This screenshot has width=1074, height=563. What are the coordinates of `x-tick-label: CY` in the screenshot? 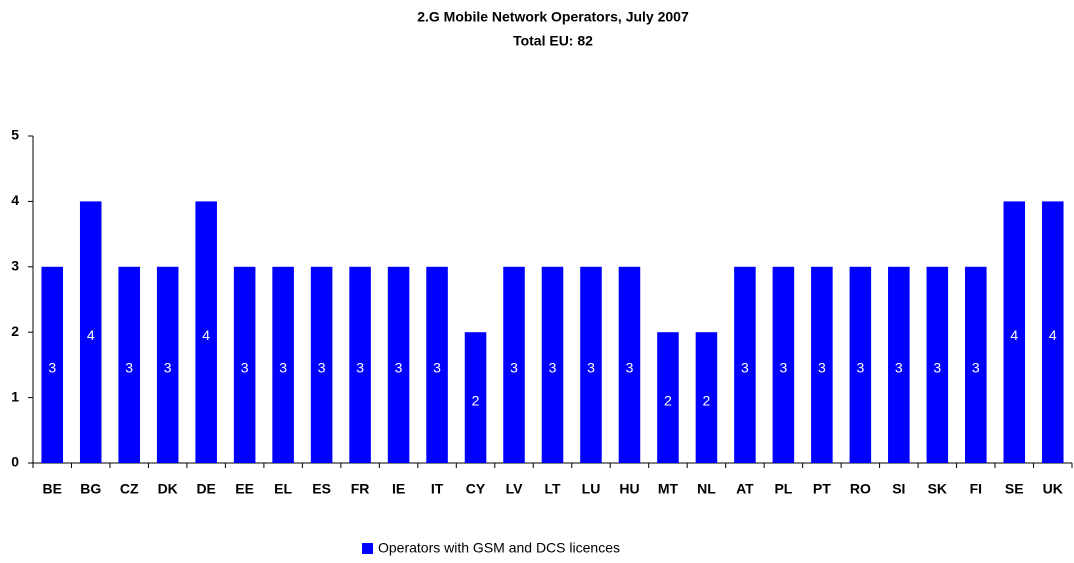 It's located at (476, 489).